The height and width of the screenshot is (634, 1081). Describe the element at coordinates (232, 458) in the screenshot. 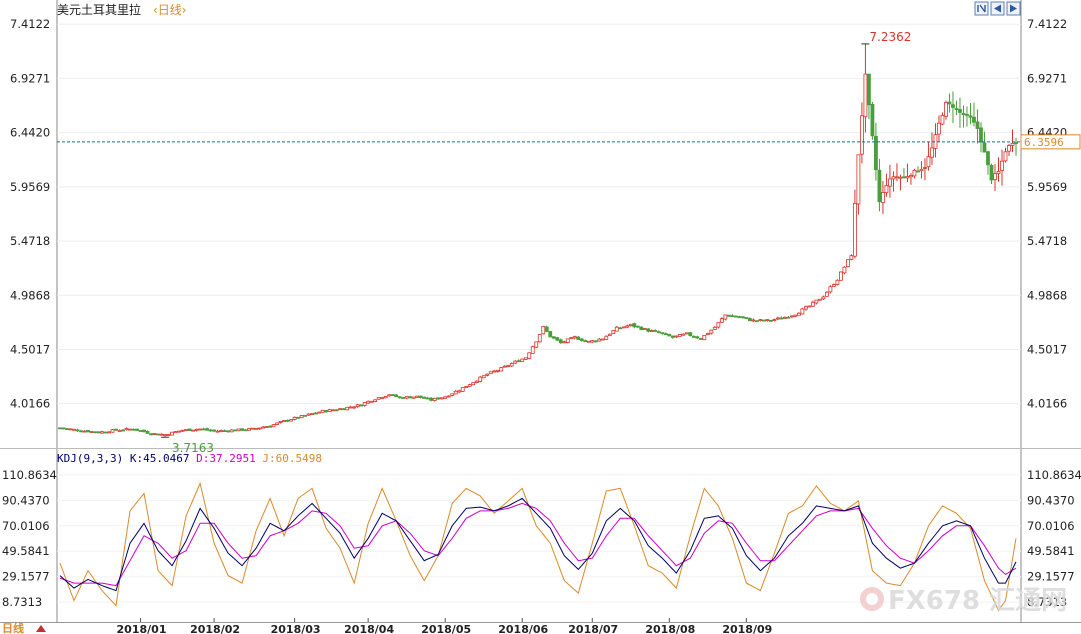

I see `d-last-value: 37.2951` at that location.